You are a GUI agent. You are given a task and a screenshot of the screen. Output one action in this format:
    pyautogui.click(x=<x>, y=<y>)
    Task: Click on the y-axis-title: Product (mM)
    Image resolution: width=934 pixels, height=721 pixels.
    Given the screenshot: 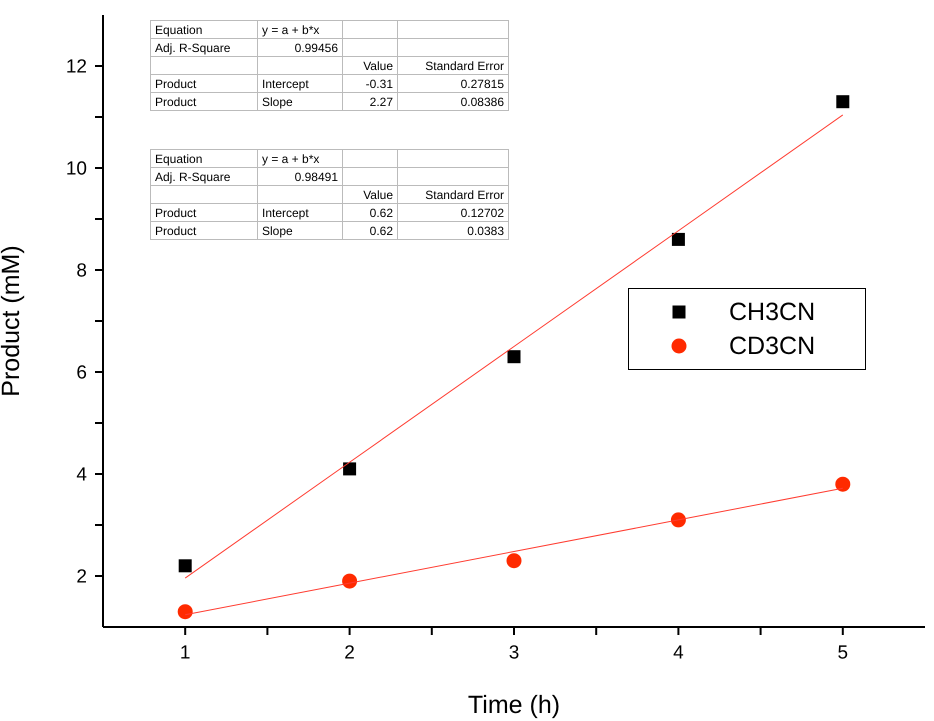 What is the action you would take?
    pyautogui.click(x=12, y=321)
    